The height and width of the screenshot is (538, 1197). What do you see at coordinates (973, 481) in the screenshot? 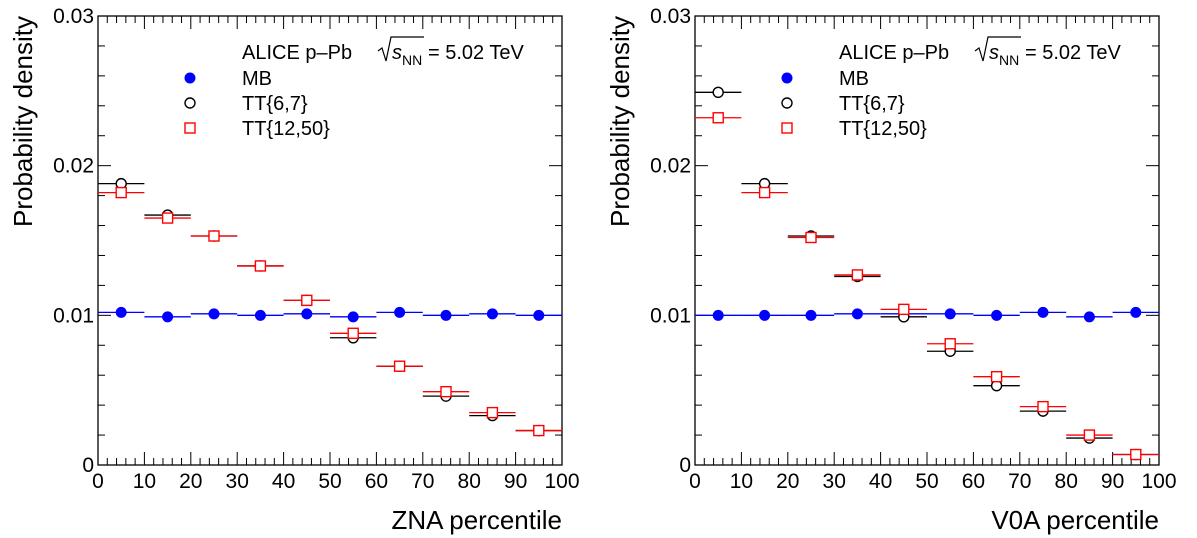
I see `x-tick-label: 60` at bounding box center [973, 481].